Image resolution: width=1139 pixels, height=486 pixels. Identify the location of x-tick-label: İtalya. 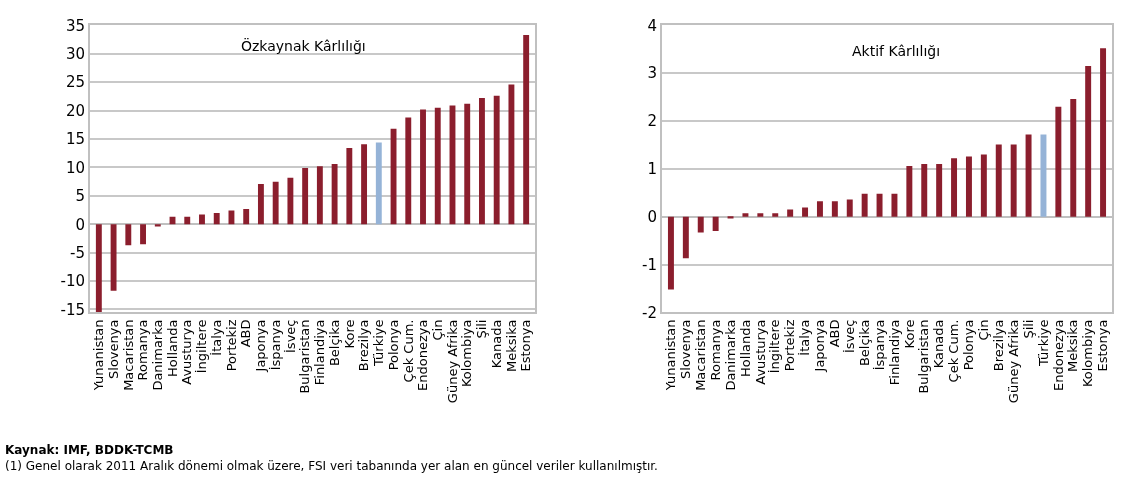
(805, 337).